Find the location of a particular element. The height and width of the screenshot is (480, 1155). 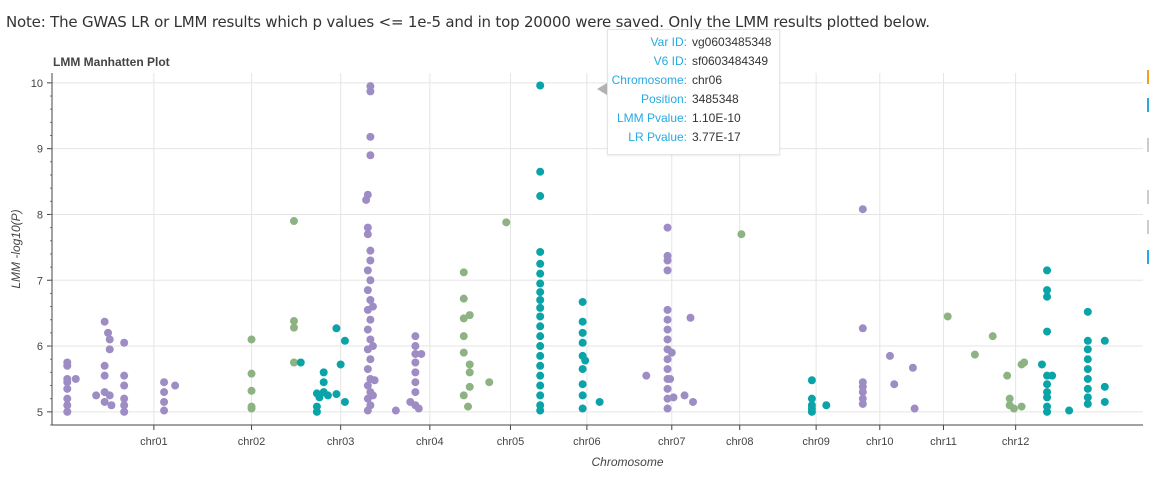

save-tool-icon is located at coordinates (1151, 197).